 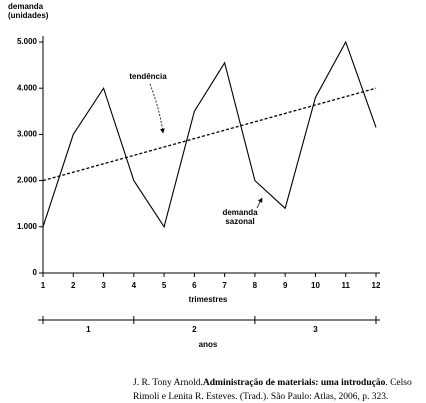 I want to click on x-tick-label: 2, so click(x=73, y=285).